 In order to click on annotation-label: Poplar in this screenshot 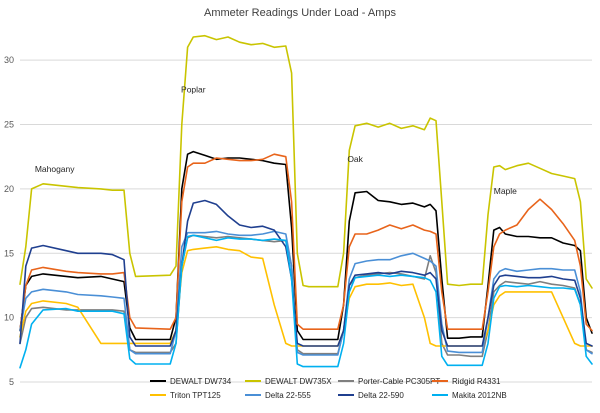, I will do `click(193, 89)`.